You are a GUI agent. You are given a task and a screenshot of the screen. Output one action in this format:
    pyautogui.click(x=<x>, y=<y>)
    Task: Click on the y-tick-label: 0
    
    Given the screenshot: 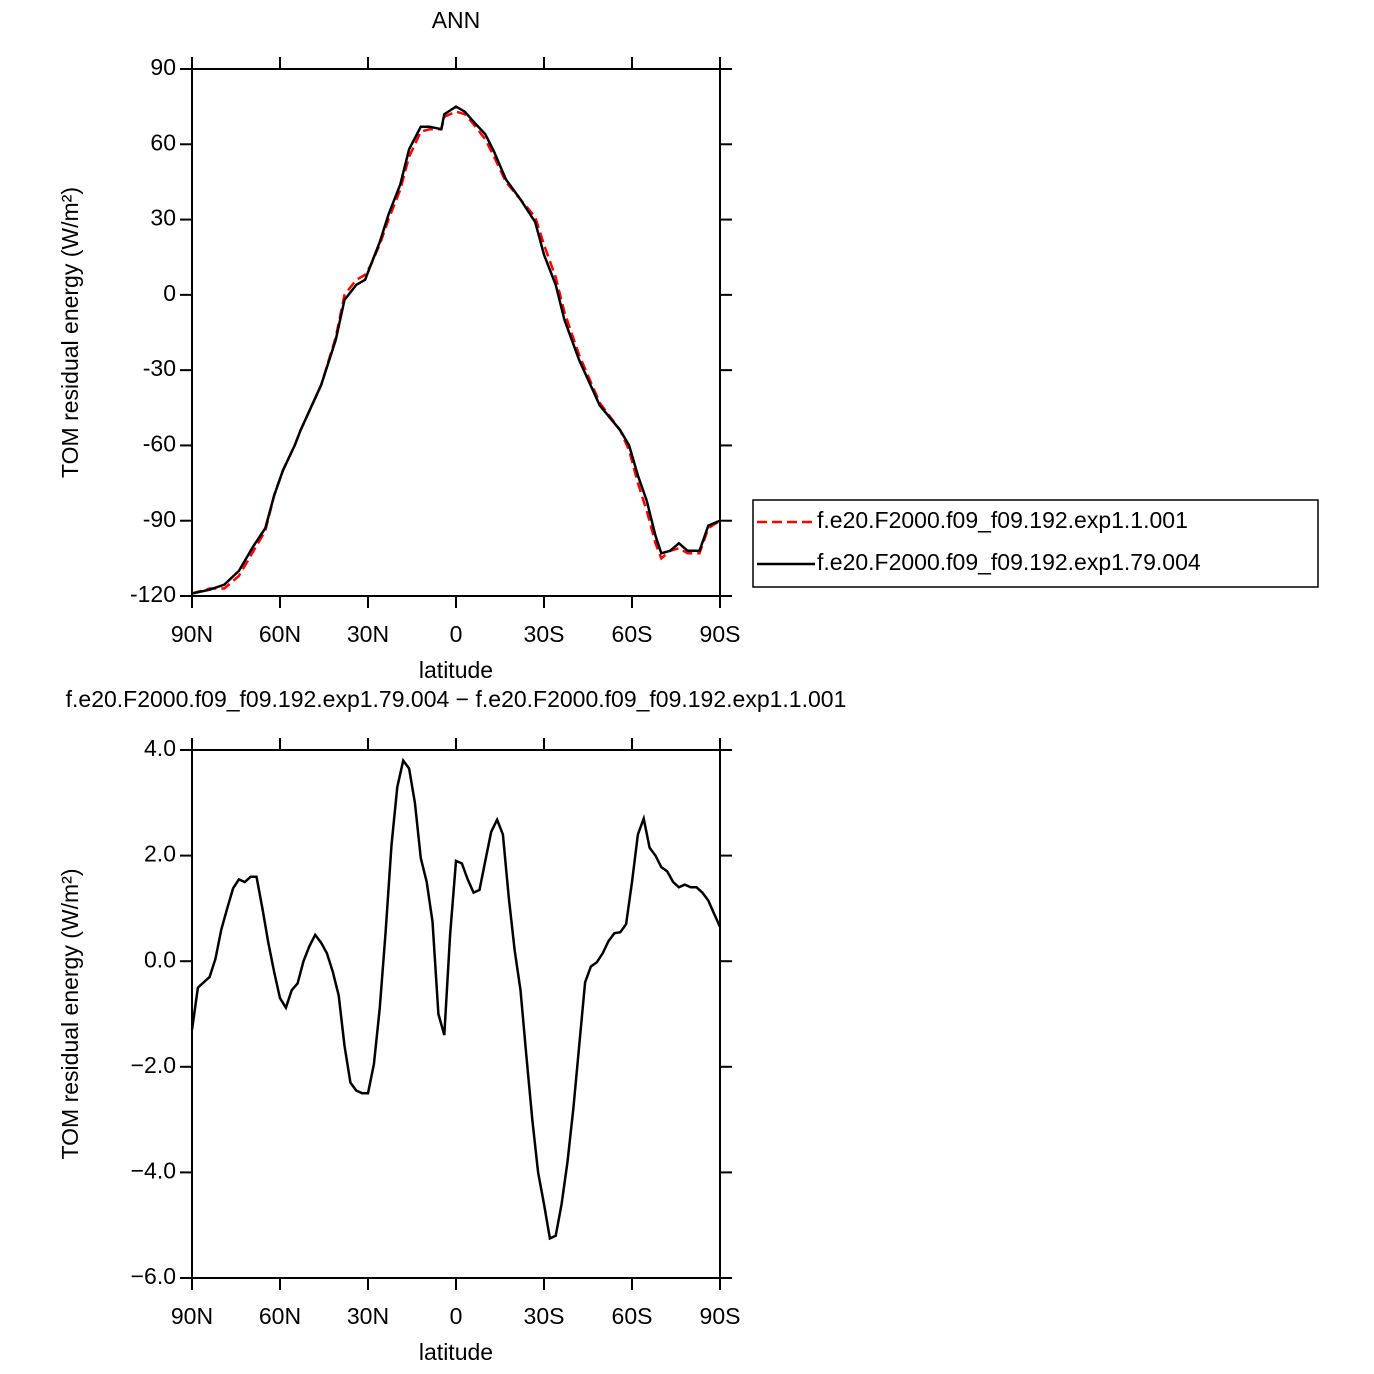 What is the action you would take?
    pyautogui.click(x=169, y=293)
    